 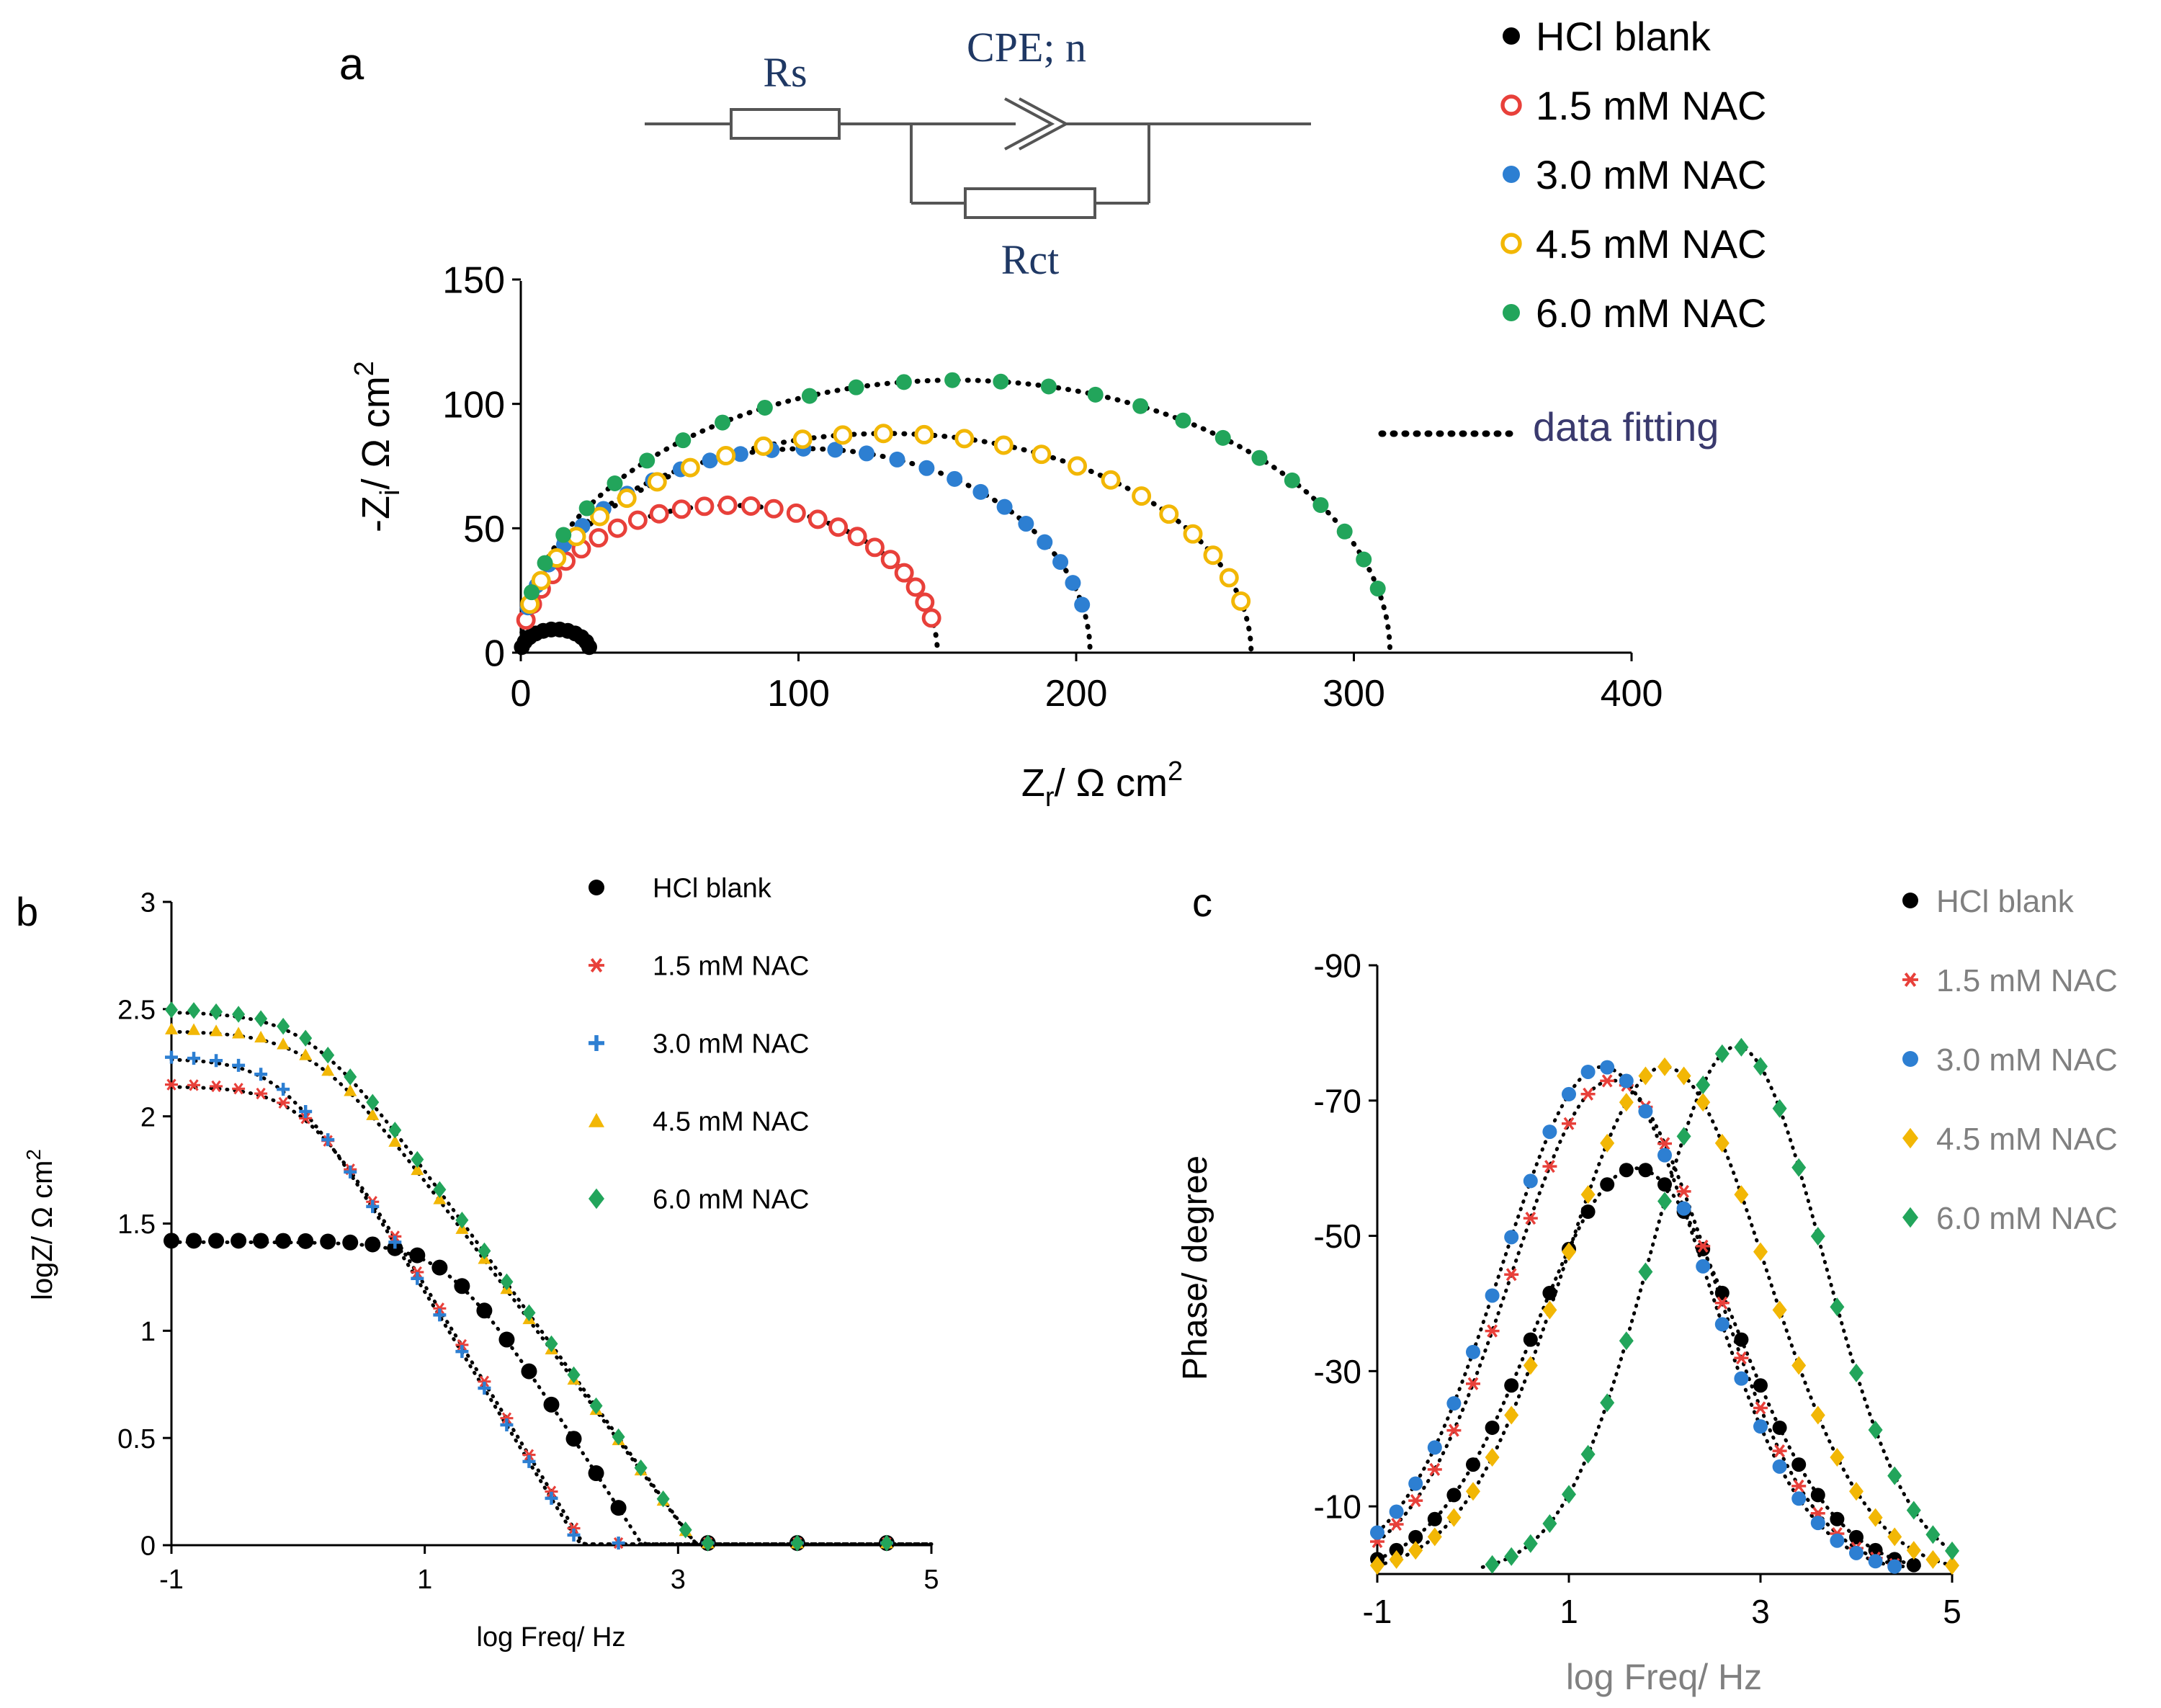 I want to click on panel-a-data-points, so click(x=950, y=514).